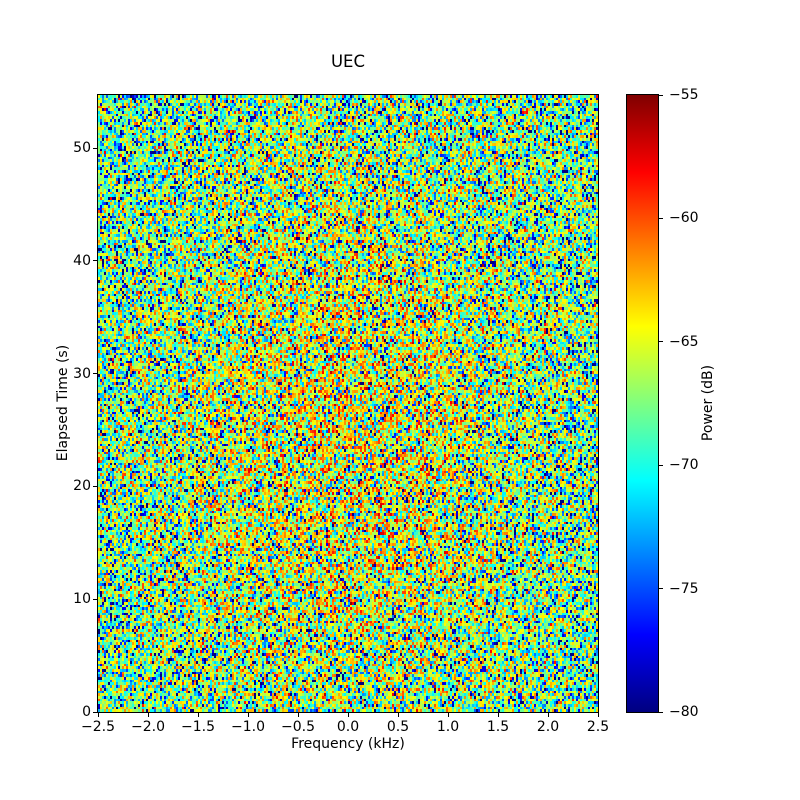 Image resolution: width=800 pixels, height=800 pixels. Describe the element at coordinates (63, 403) in the screenshot. I see `y-axis-label: Elapsed Time (s)` at that location.